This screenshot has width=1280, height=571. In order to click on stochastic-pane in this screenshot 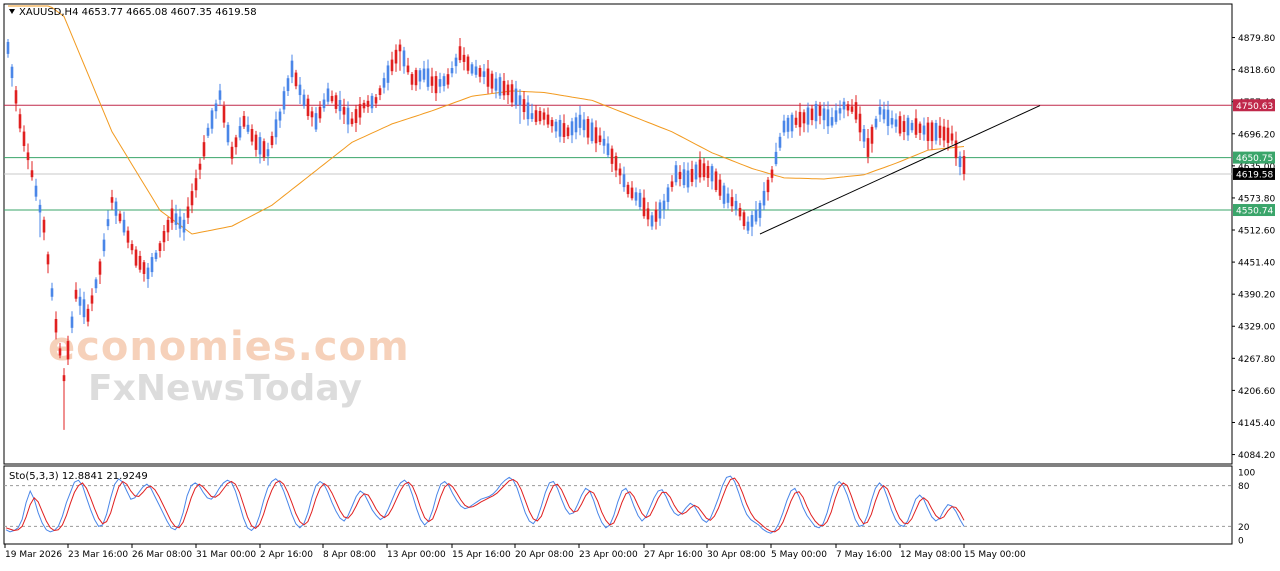, I will do `click(618, 505)`.